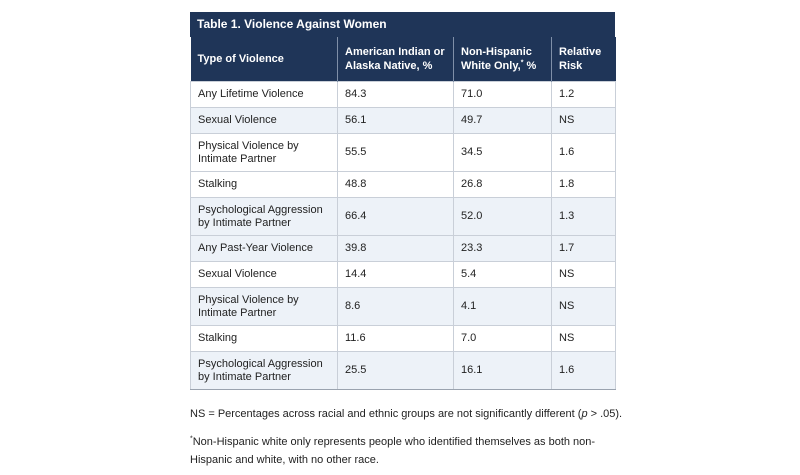 The width and height of the screenshot is (800, 475). I want to click on header-white-percent: Non-Hispanic White Only,* %, so click(502, 59).